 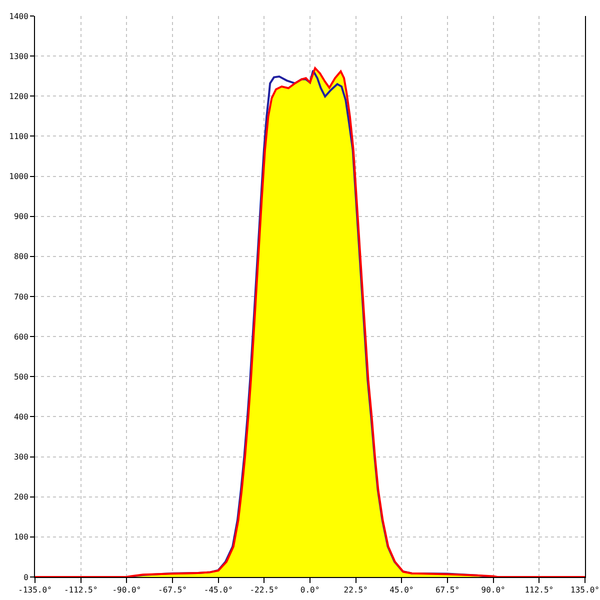 What do you see at coordinates (264, 590) in the screenshot?
I see `x-tick-label: -22.5°` at bounding box center [264, 590].